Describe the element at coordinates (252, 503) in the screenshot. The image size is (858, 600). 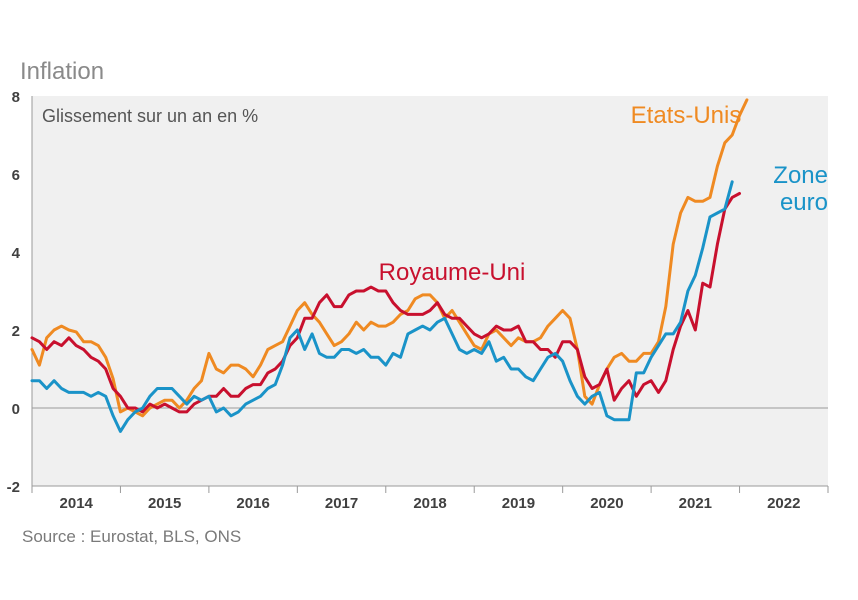
I see `x-tick-label: 2016` at that location.